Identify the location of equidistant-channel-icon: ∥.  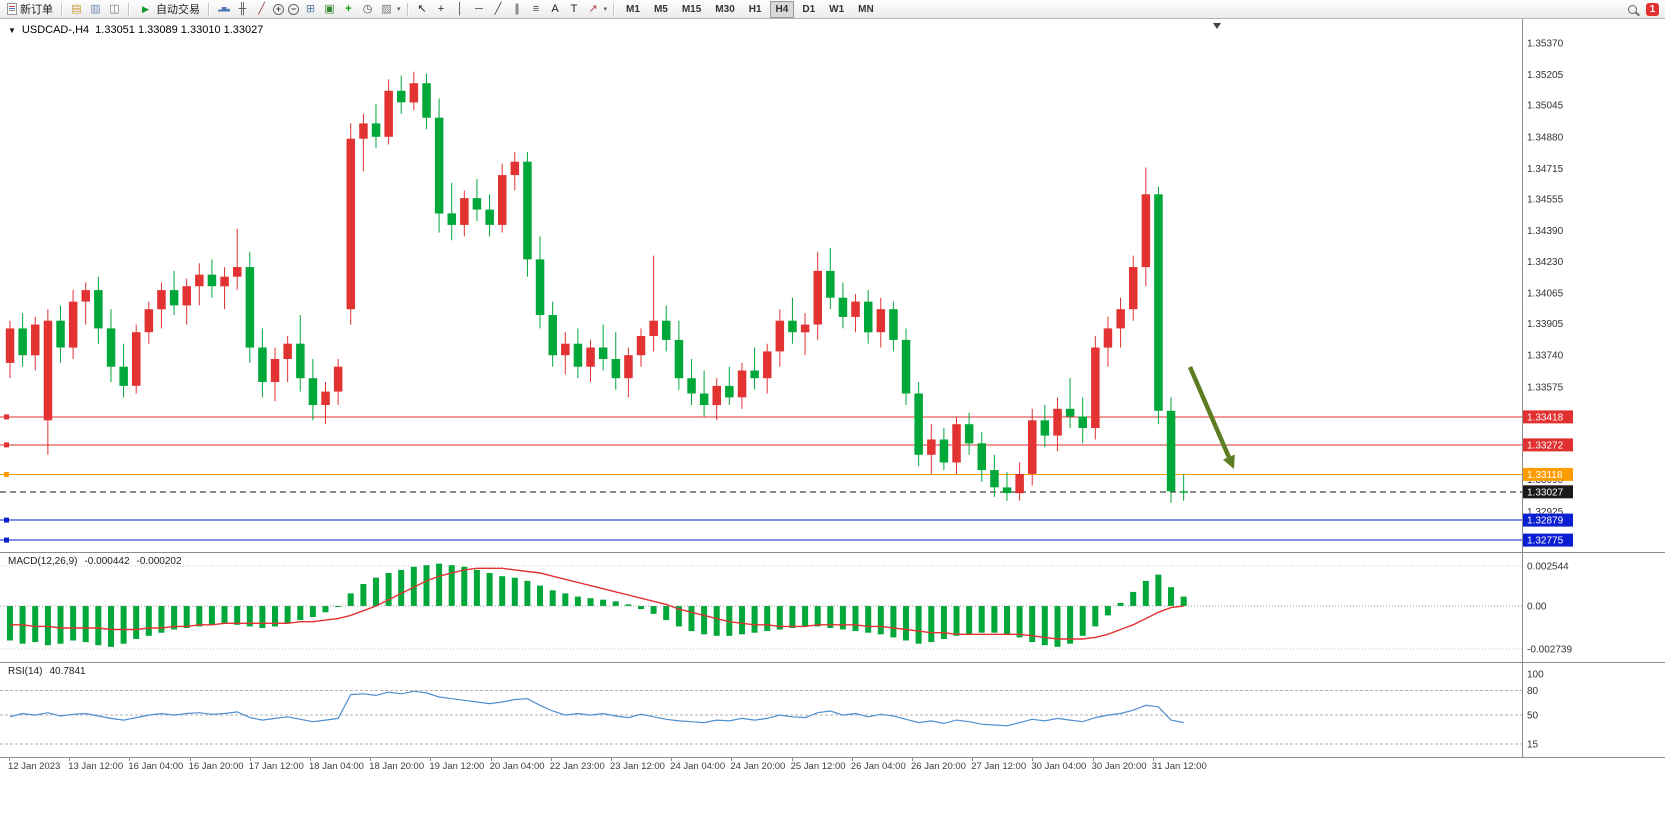
(517, 9).